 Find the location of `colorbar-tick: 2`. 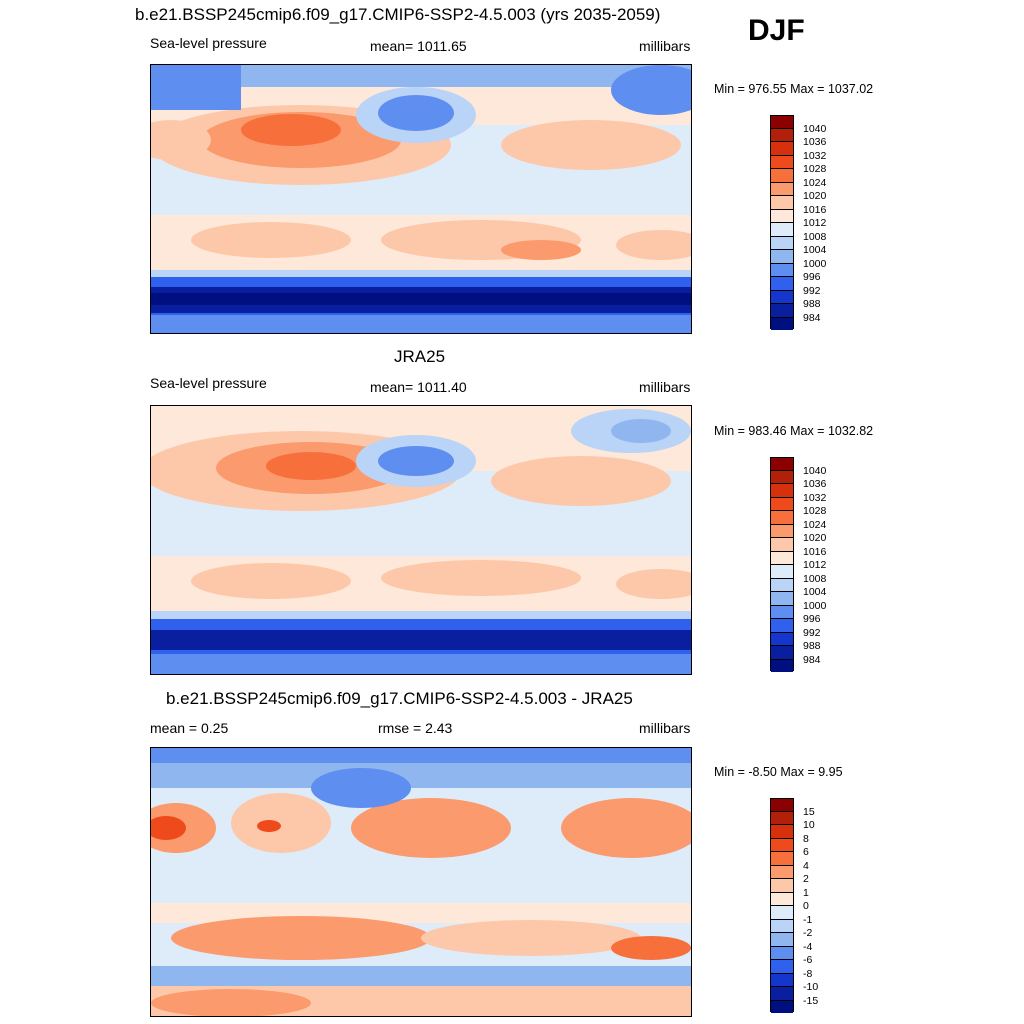

colorbar-tick: 2 is located at coordinates (806, 879).